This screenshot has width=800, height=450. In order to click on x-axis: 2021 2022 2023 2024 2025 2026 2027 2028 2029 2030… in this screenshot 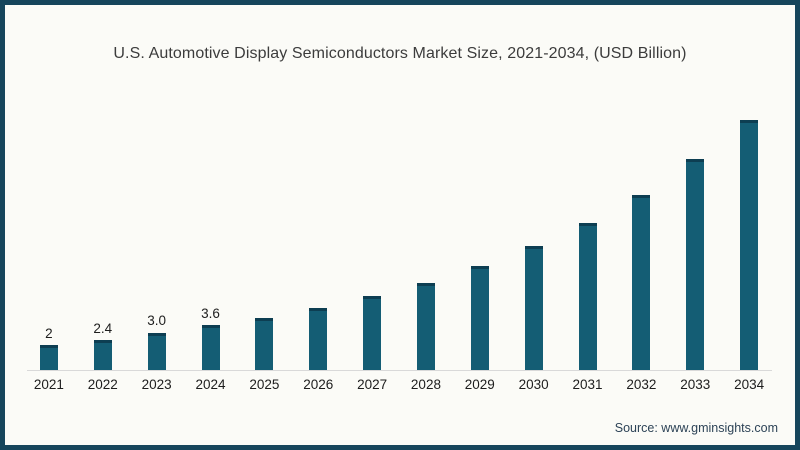, I will do `click(399, 384)`.